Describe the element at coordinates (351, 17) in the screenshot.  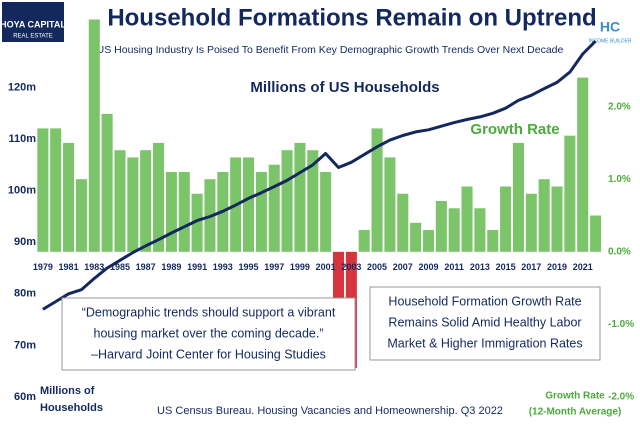
I see `chart-title: Household Formations Remain on Uptrend` at that location.